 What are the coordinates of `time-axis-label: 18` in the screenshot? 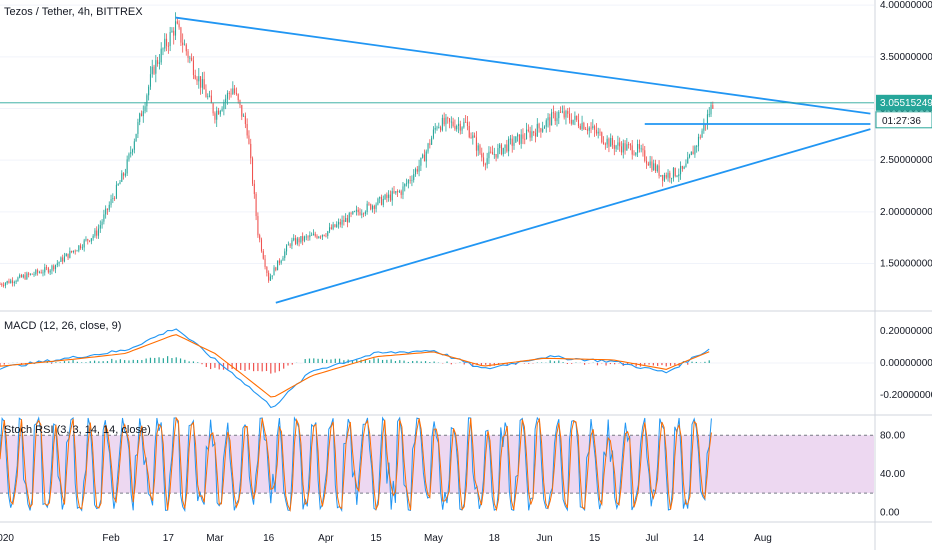 It's located at (495, 538).